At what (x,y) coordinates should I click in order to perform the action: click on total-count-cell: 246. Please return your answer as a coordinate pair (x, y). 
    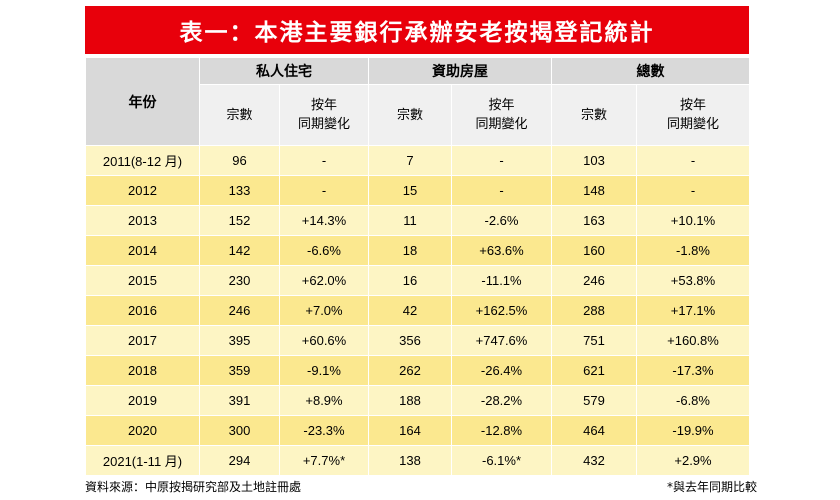
    Looking at the image, I should click on (594, 280).